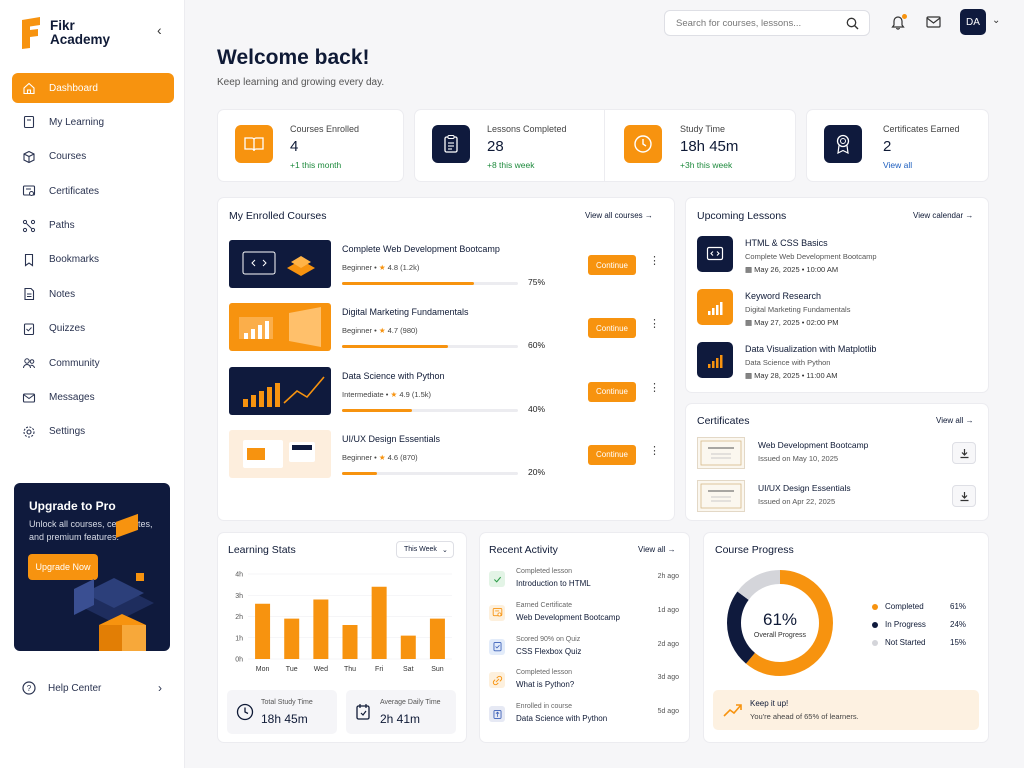  Describe the element at coordinates (898, 165) in the screenshot. I see `view-all-certificates-link: View all` at that location.